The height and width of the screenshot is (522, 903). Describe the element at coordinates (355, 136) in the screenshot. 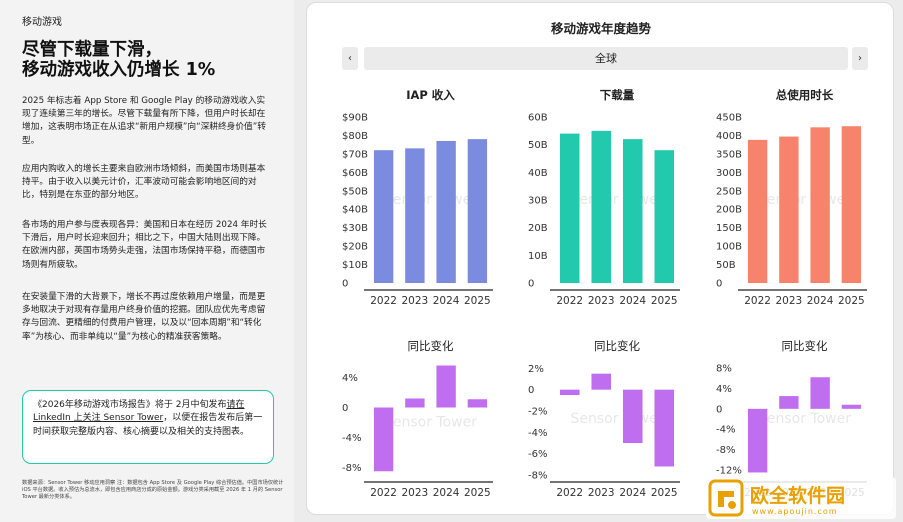

I see `y-tick-label: $80B` at that location.